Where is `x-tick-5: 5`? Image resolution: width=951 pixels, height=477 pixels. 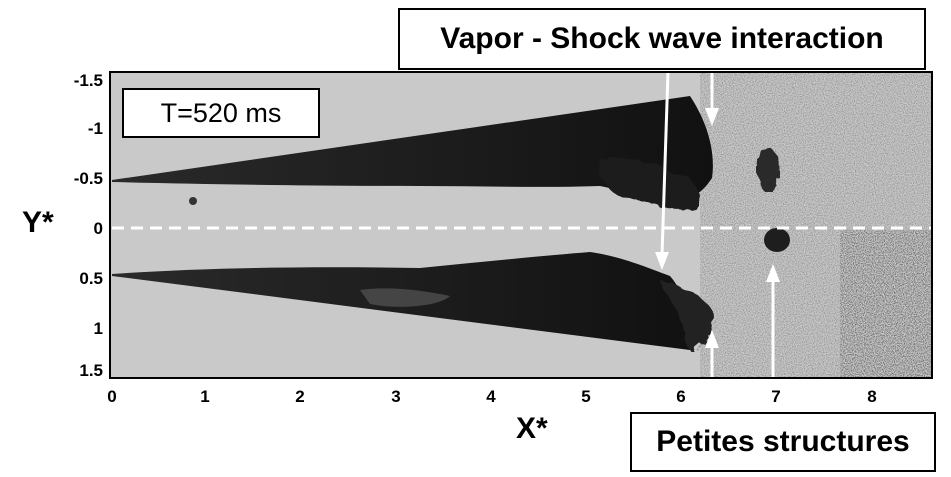 x-tick-5: 5 is located at coordinates (585, 396).